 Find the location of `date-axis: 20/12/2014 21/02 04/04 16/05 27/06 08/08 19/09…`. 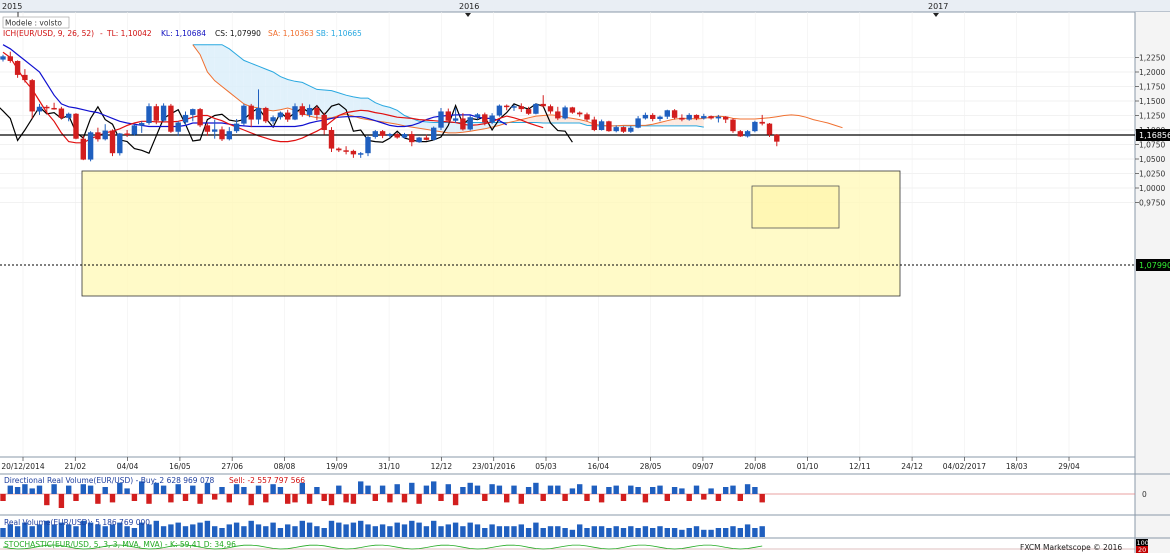

date-axis: 20/12/2014 21/02 04/04 16/05 27/06 08/08 19/09… is located at coordinates (540, 464).